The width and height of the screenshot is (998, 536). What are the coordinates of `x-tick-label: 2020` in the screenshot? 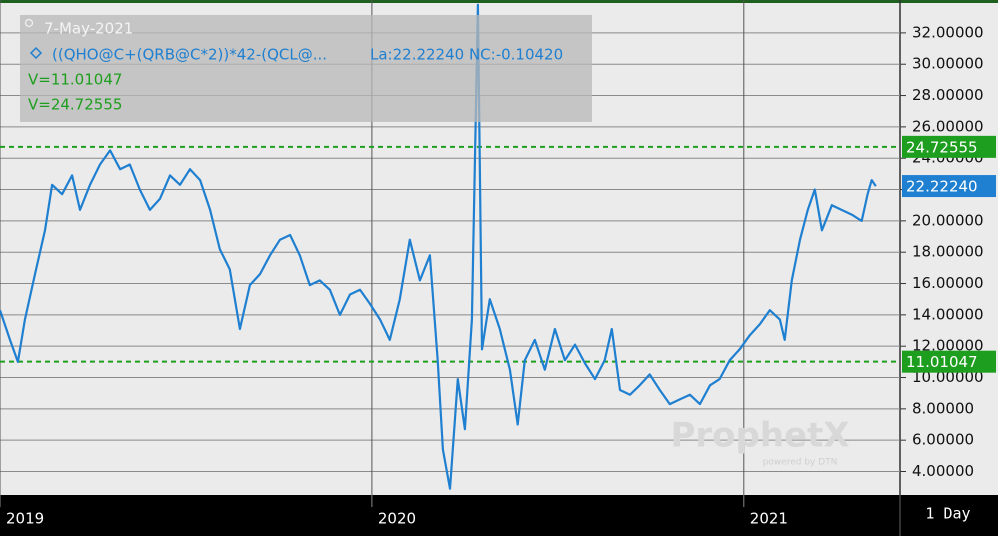 It's located at (397, 519).